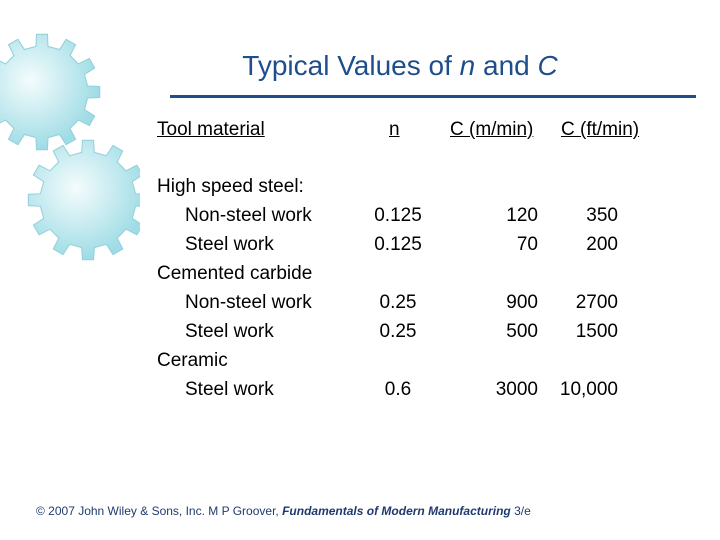  What do you see at coordinates (547, 65) in the screenshot?
I see `title-c: C` at bounding box center [547, 65].